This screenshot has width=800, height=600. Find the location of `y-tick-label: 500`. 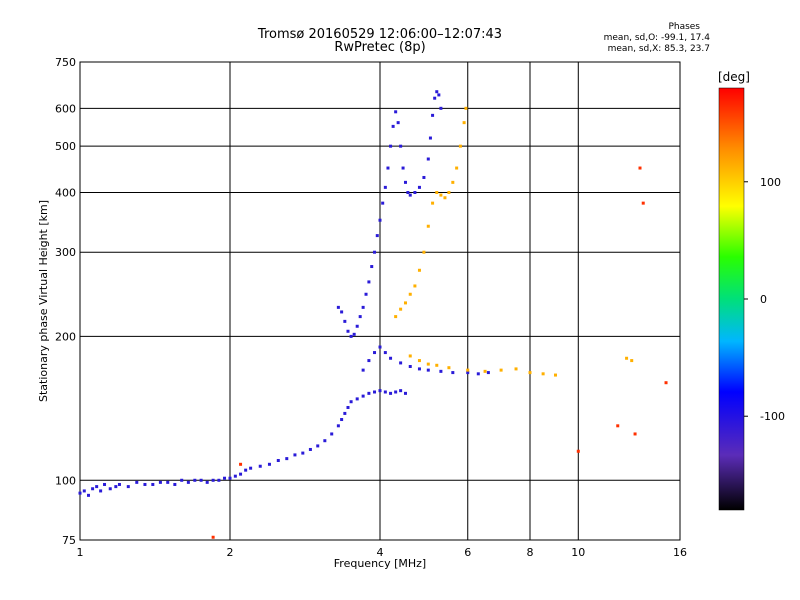

y-tick-label: 500 is located at coordinates (65, 146).